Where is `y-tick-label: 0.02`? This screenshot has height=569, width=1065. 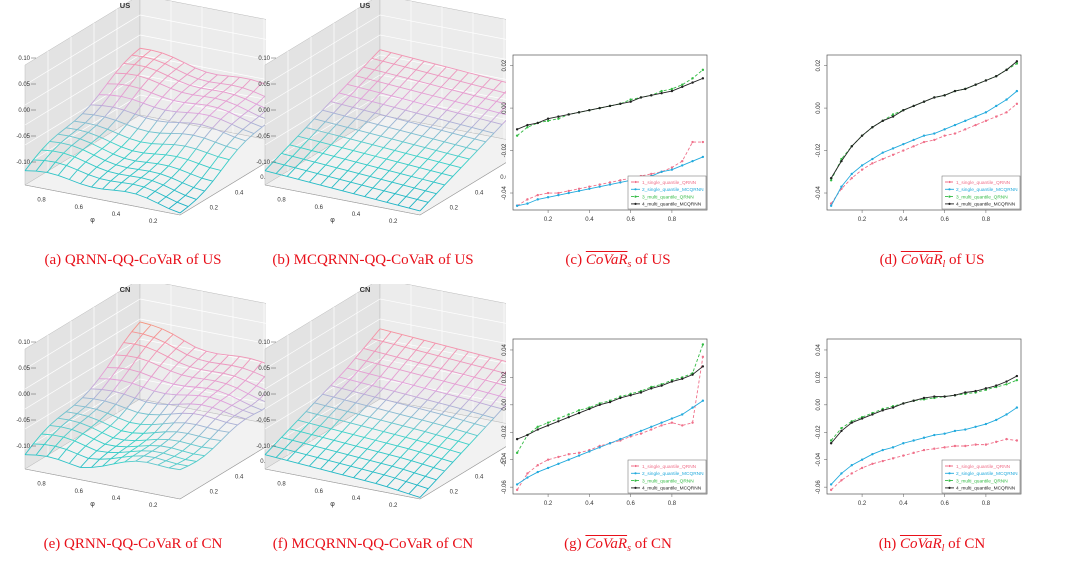 y-tick-label: 0.02 is located at coordinates (505, 377).